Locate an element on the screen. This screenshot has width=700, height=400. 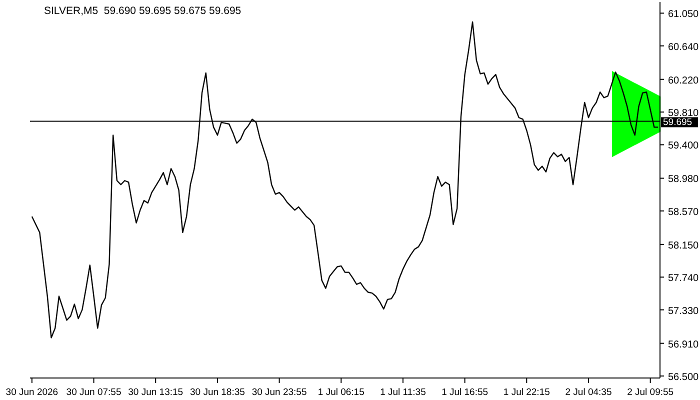
y-tick-label: 60.640 is located at coordinates (684, 47).